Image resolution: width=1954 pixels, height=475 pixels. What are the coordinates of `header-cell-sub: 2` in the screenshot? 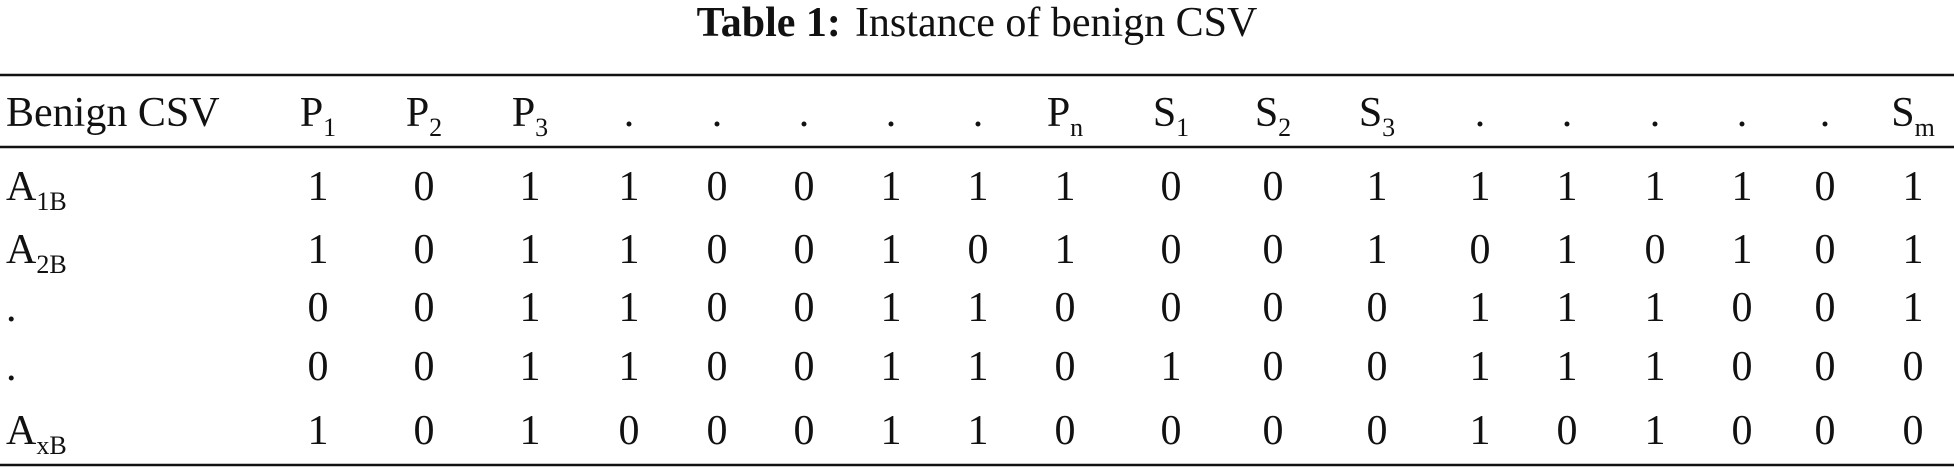 It's located at (435, 127).